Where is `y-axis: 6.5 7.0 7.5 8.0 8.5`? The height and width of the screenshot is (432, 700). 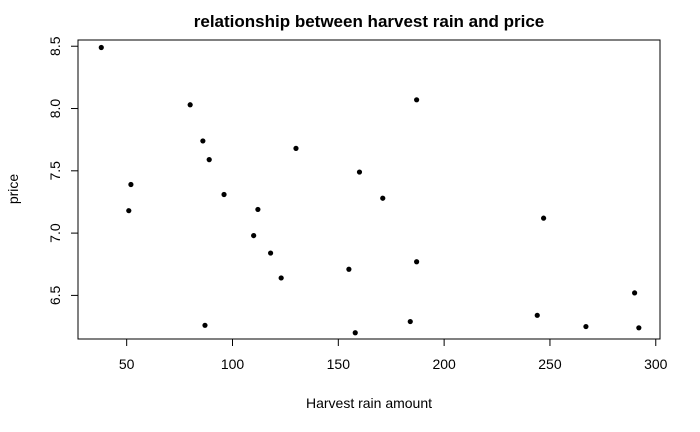
y-axis: 6.5 7.0 7.5 8.0 8.5 is located at coordinates (63, 170).